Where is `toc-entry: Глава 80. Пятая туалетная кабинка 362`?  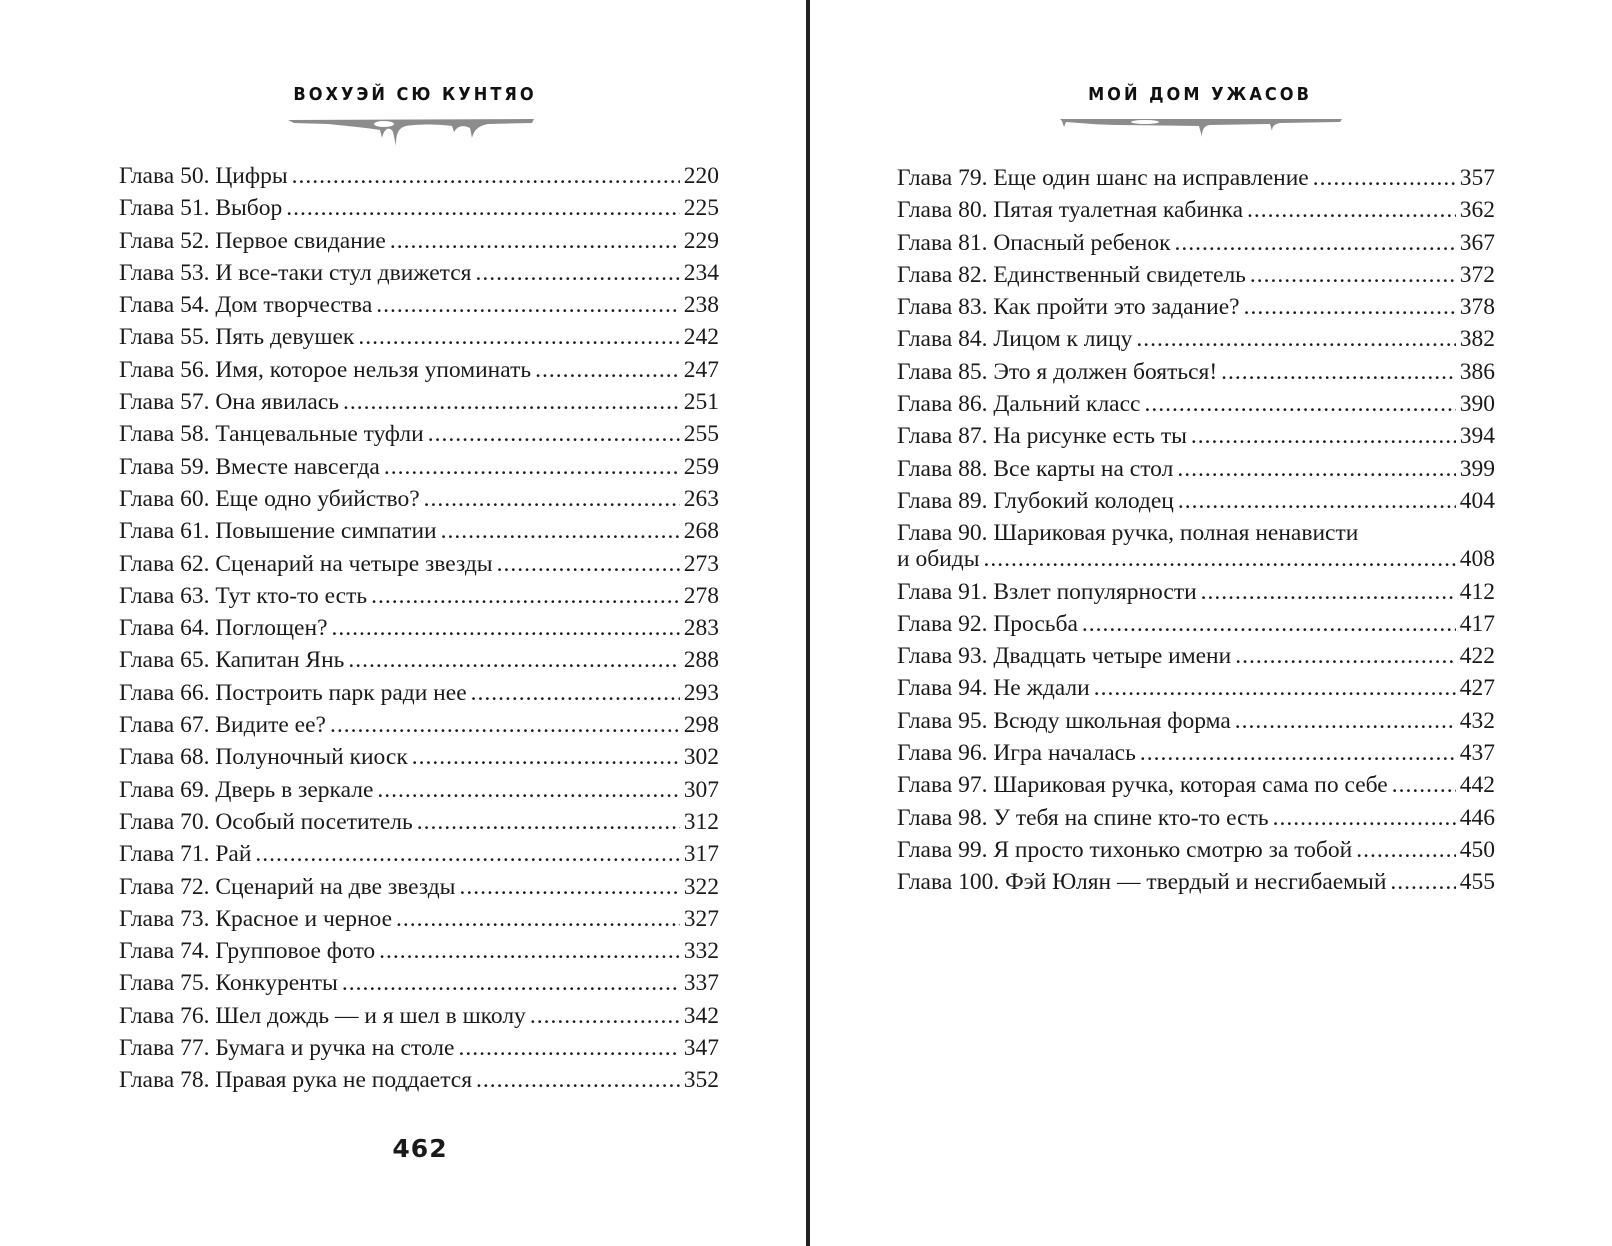 toc-entry: Глава 80. Пятая туалетная кабинка 362 is located at coordinates (1196, 210).